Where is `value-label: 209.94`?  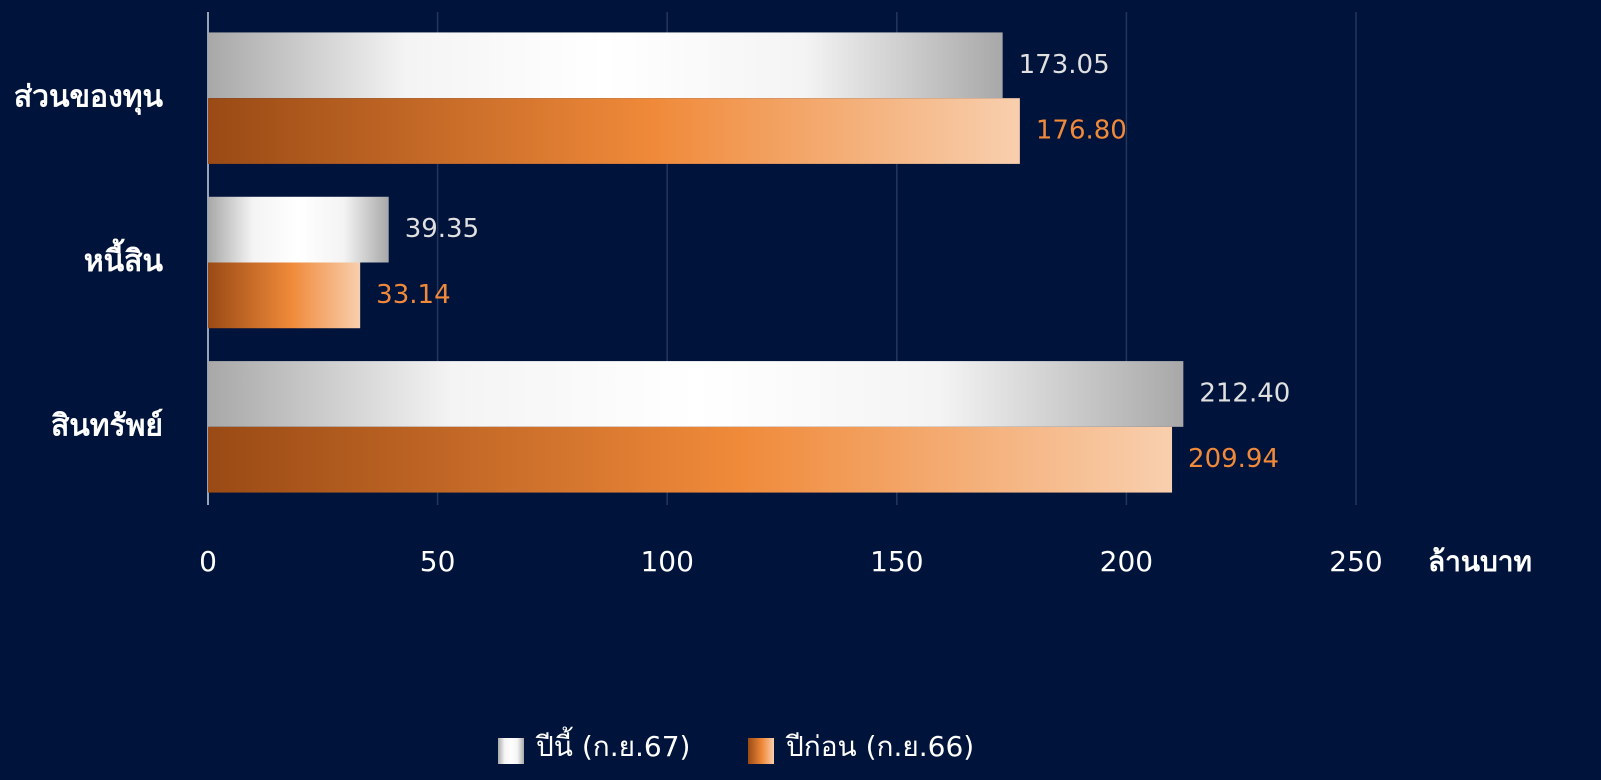 value-label: 209.94 is located at coordinates (1233, 459).